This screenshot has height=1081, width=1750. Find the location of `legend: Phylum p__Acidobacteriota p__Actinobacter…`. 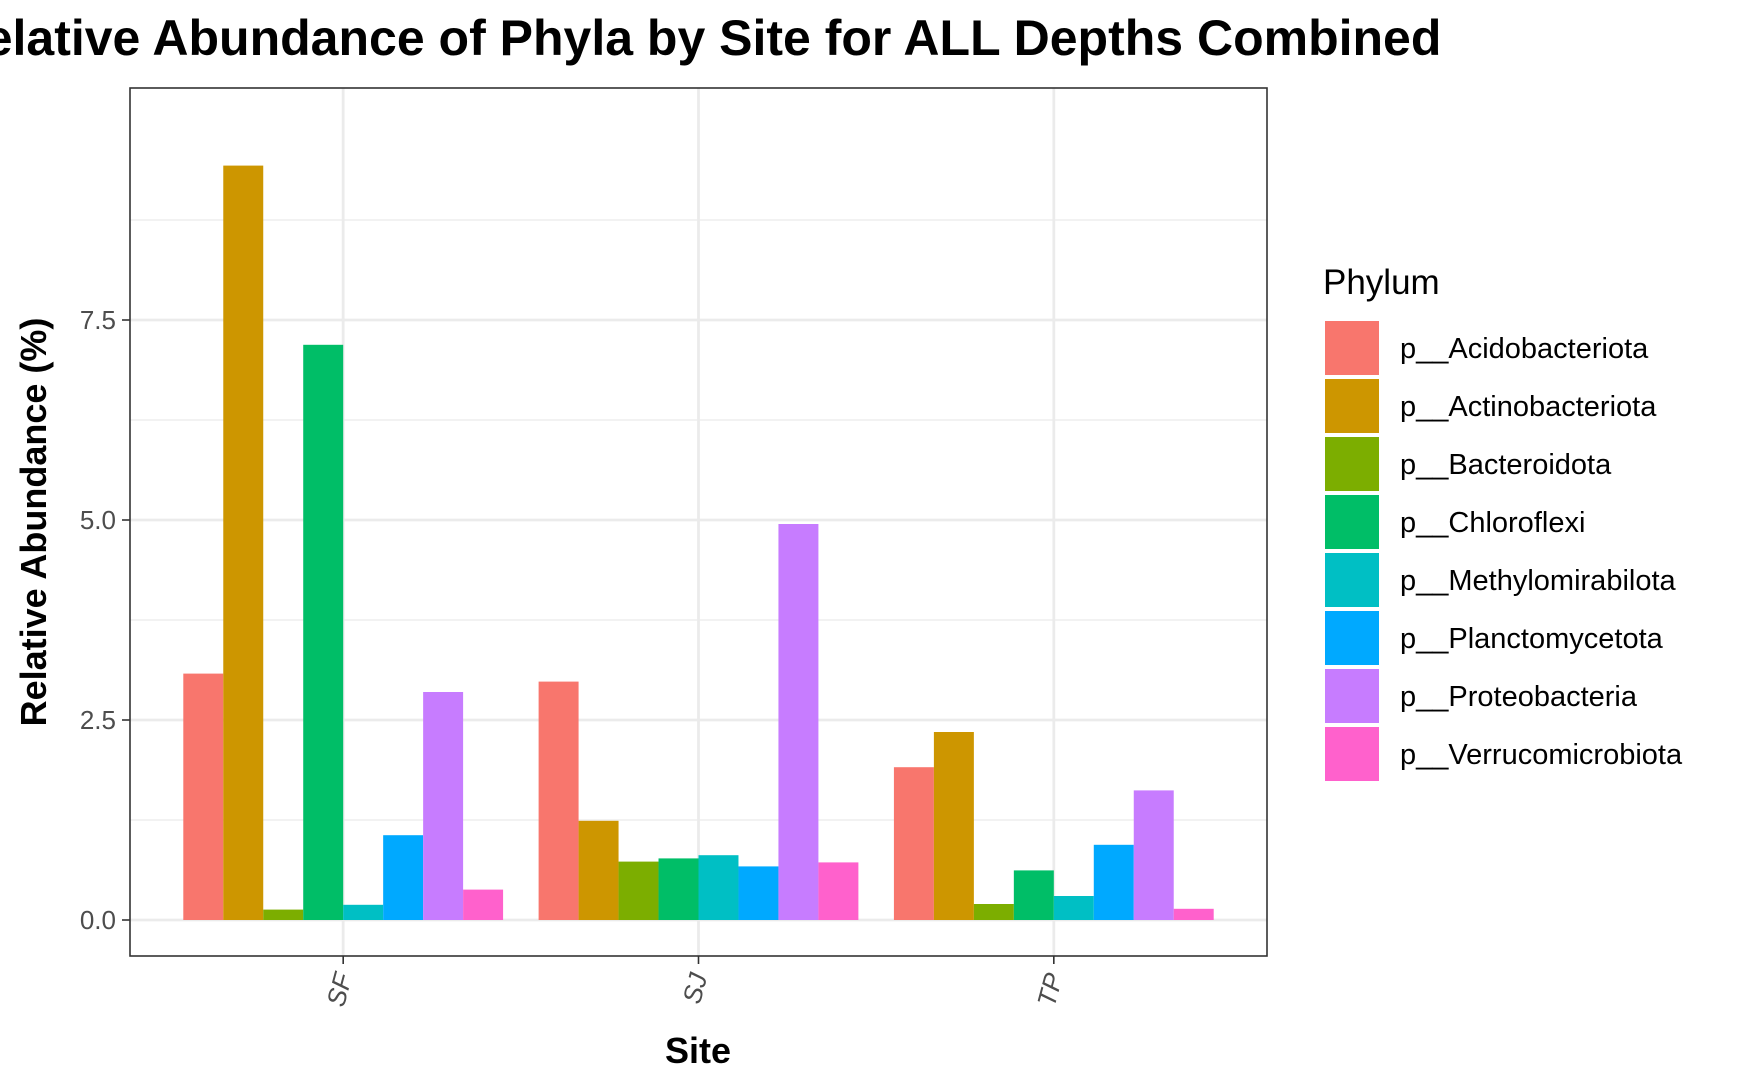

legend: Phylum p__Acidobacteriota p__Actinobacter… is located at coordinates (1503, 522).